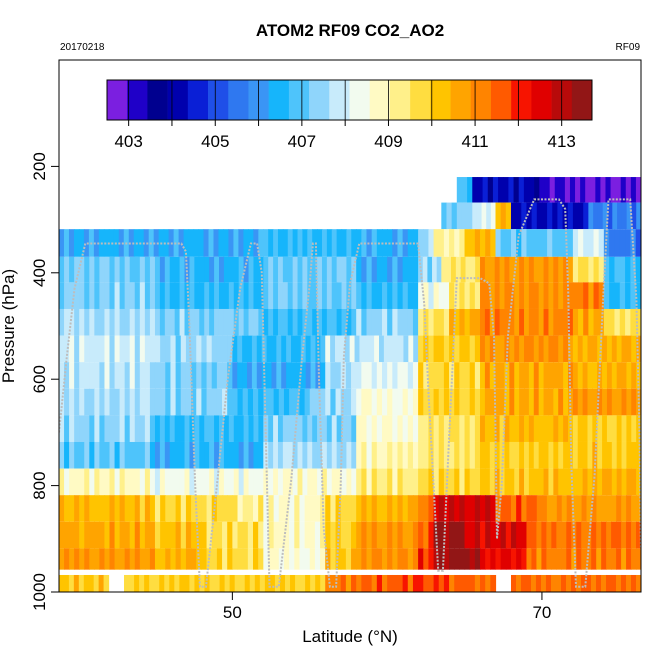  Describe the element at coordinates (232, 612) in the screenshot. I see `x-tick-label: 50` at that location.